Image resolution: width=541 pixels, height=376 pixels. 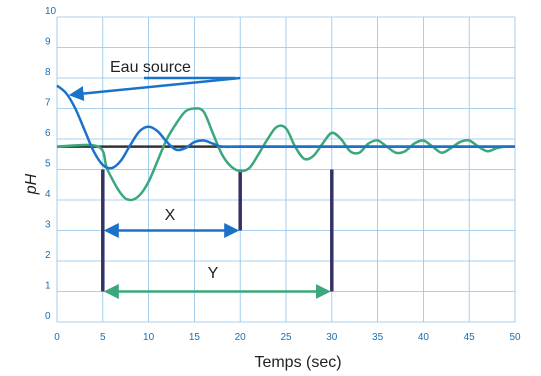 I want to click on x-tick-label: 20, so click(x=241, y=337).